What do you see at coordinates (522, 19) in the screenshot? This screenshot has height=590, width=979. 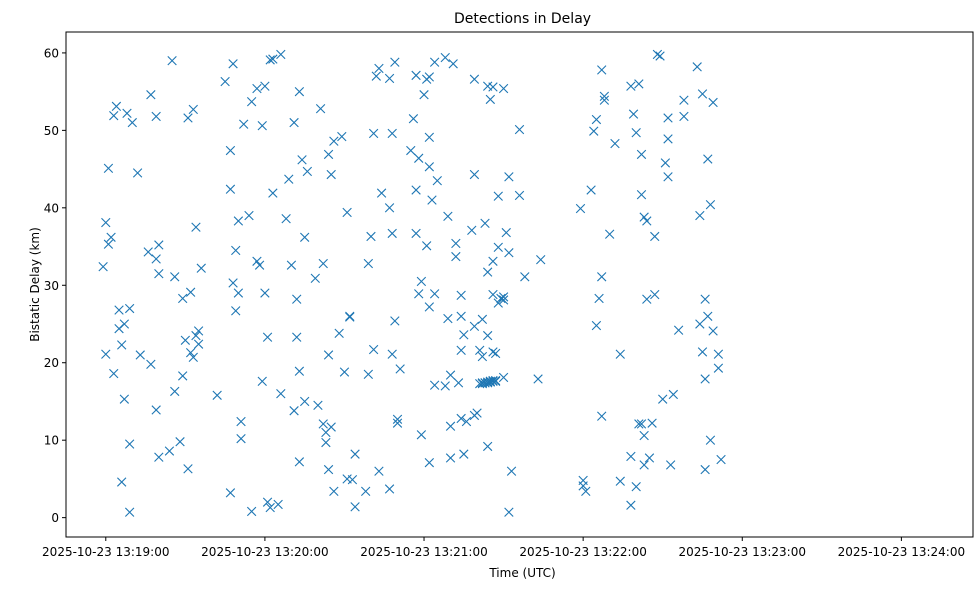 I see `chart-title: Detections in Delay` at bounding box center [522, 19].